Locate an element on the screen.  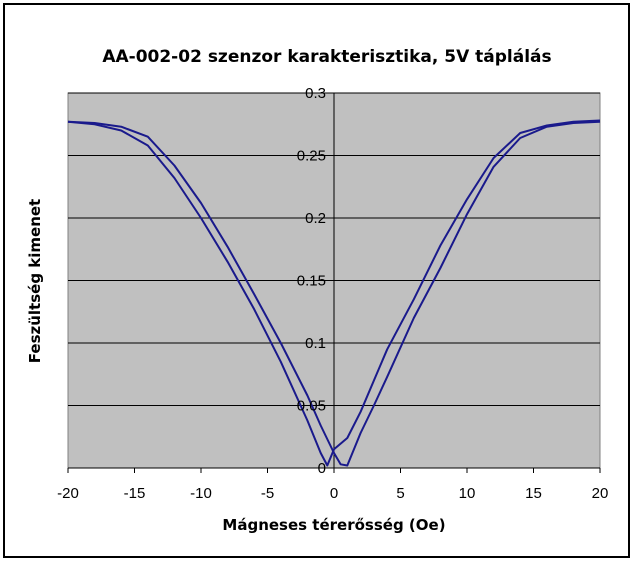
x-tick-label-6: 10 is located at coordinates (467, 493).